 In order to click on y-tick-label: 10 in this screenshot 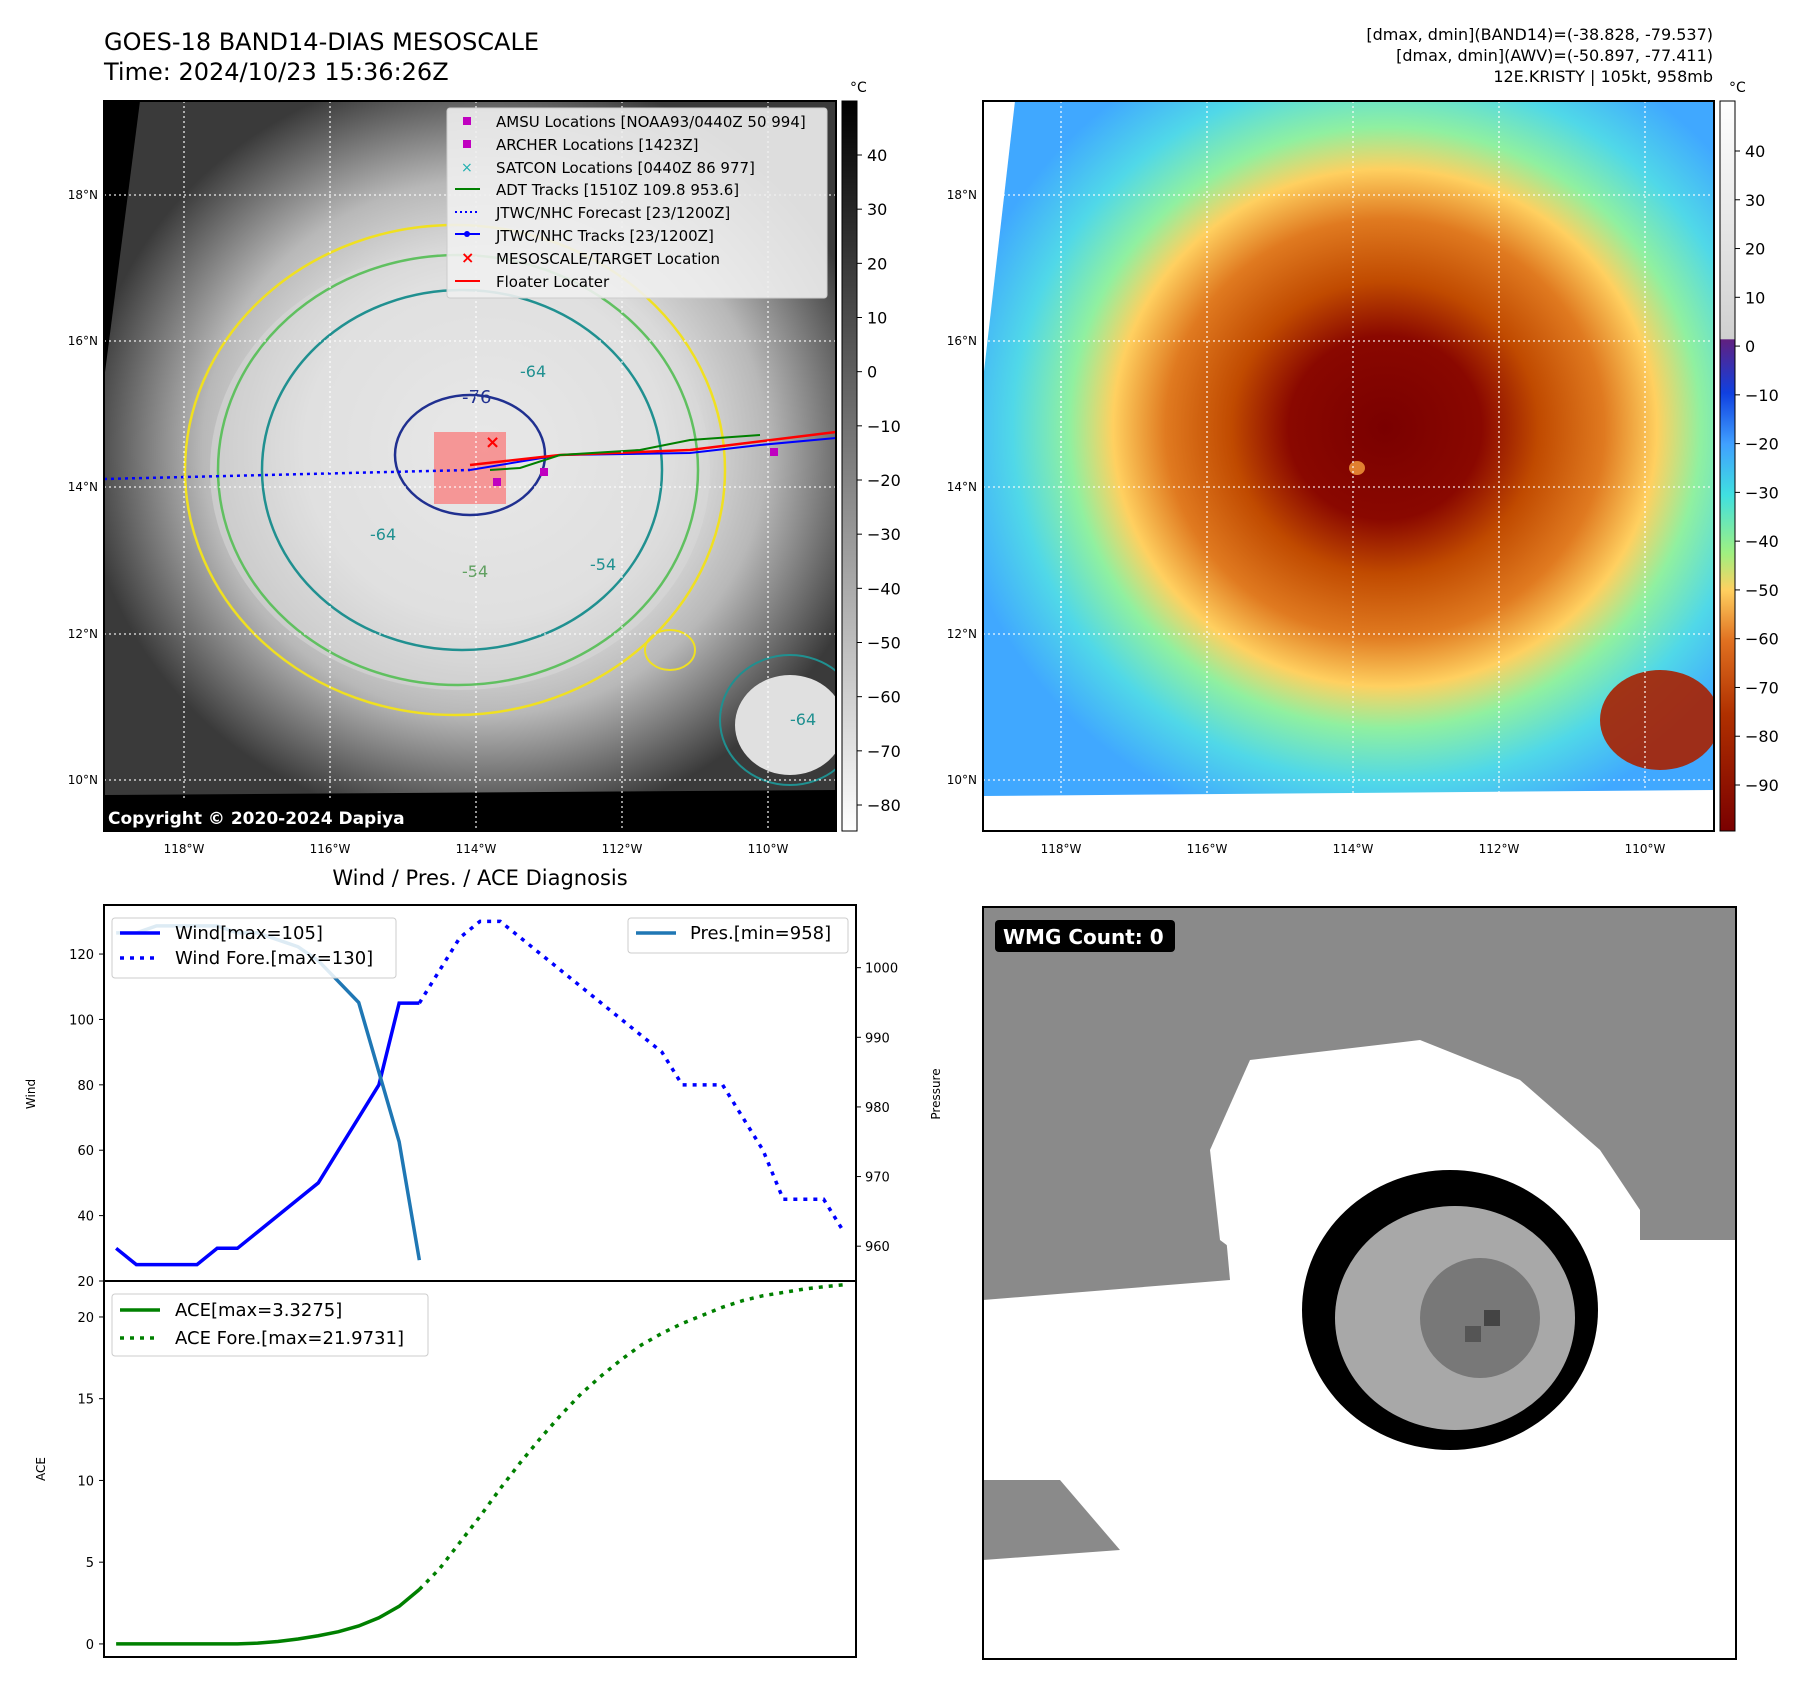, I will do `click(85, 1481)`.